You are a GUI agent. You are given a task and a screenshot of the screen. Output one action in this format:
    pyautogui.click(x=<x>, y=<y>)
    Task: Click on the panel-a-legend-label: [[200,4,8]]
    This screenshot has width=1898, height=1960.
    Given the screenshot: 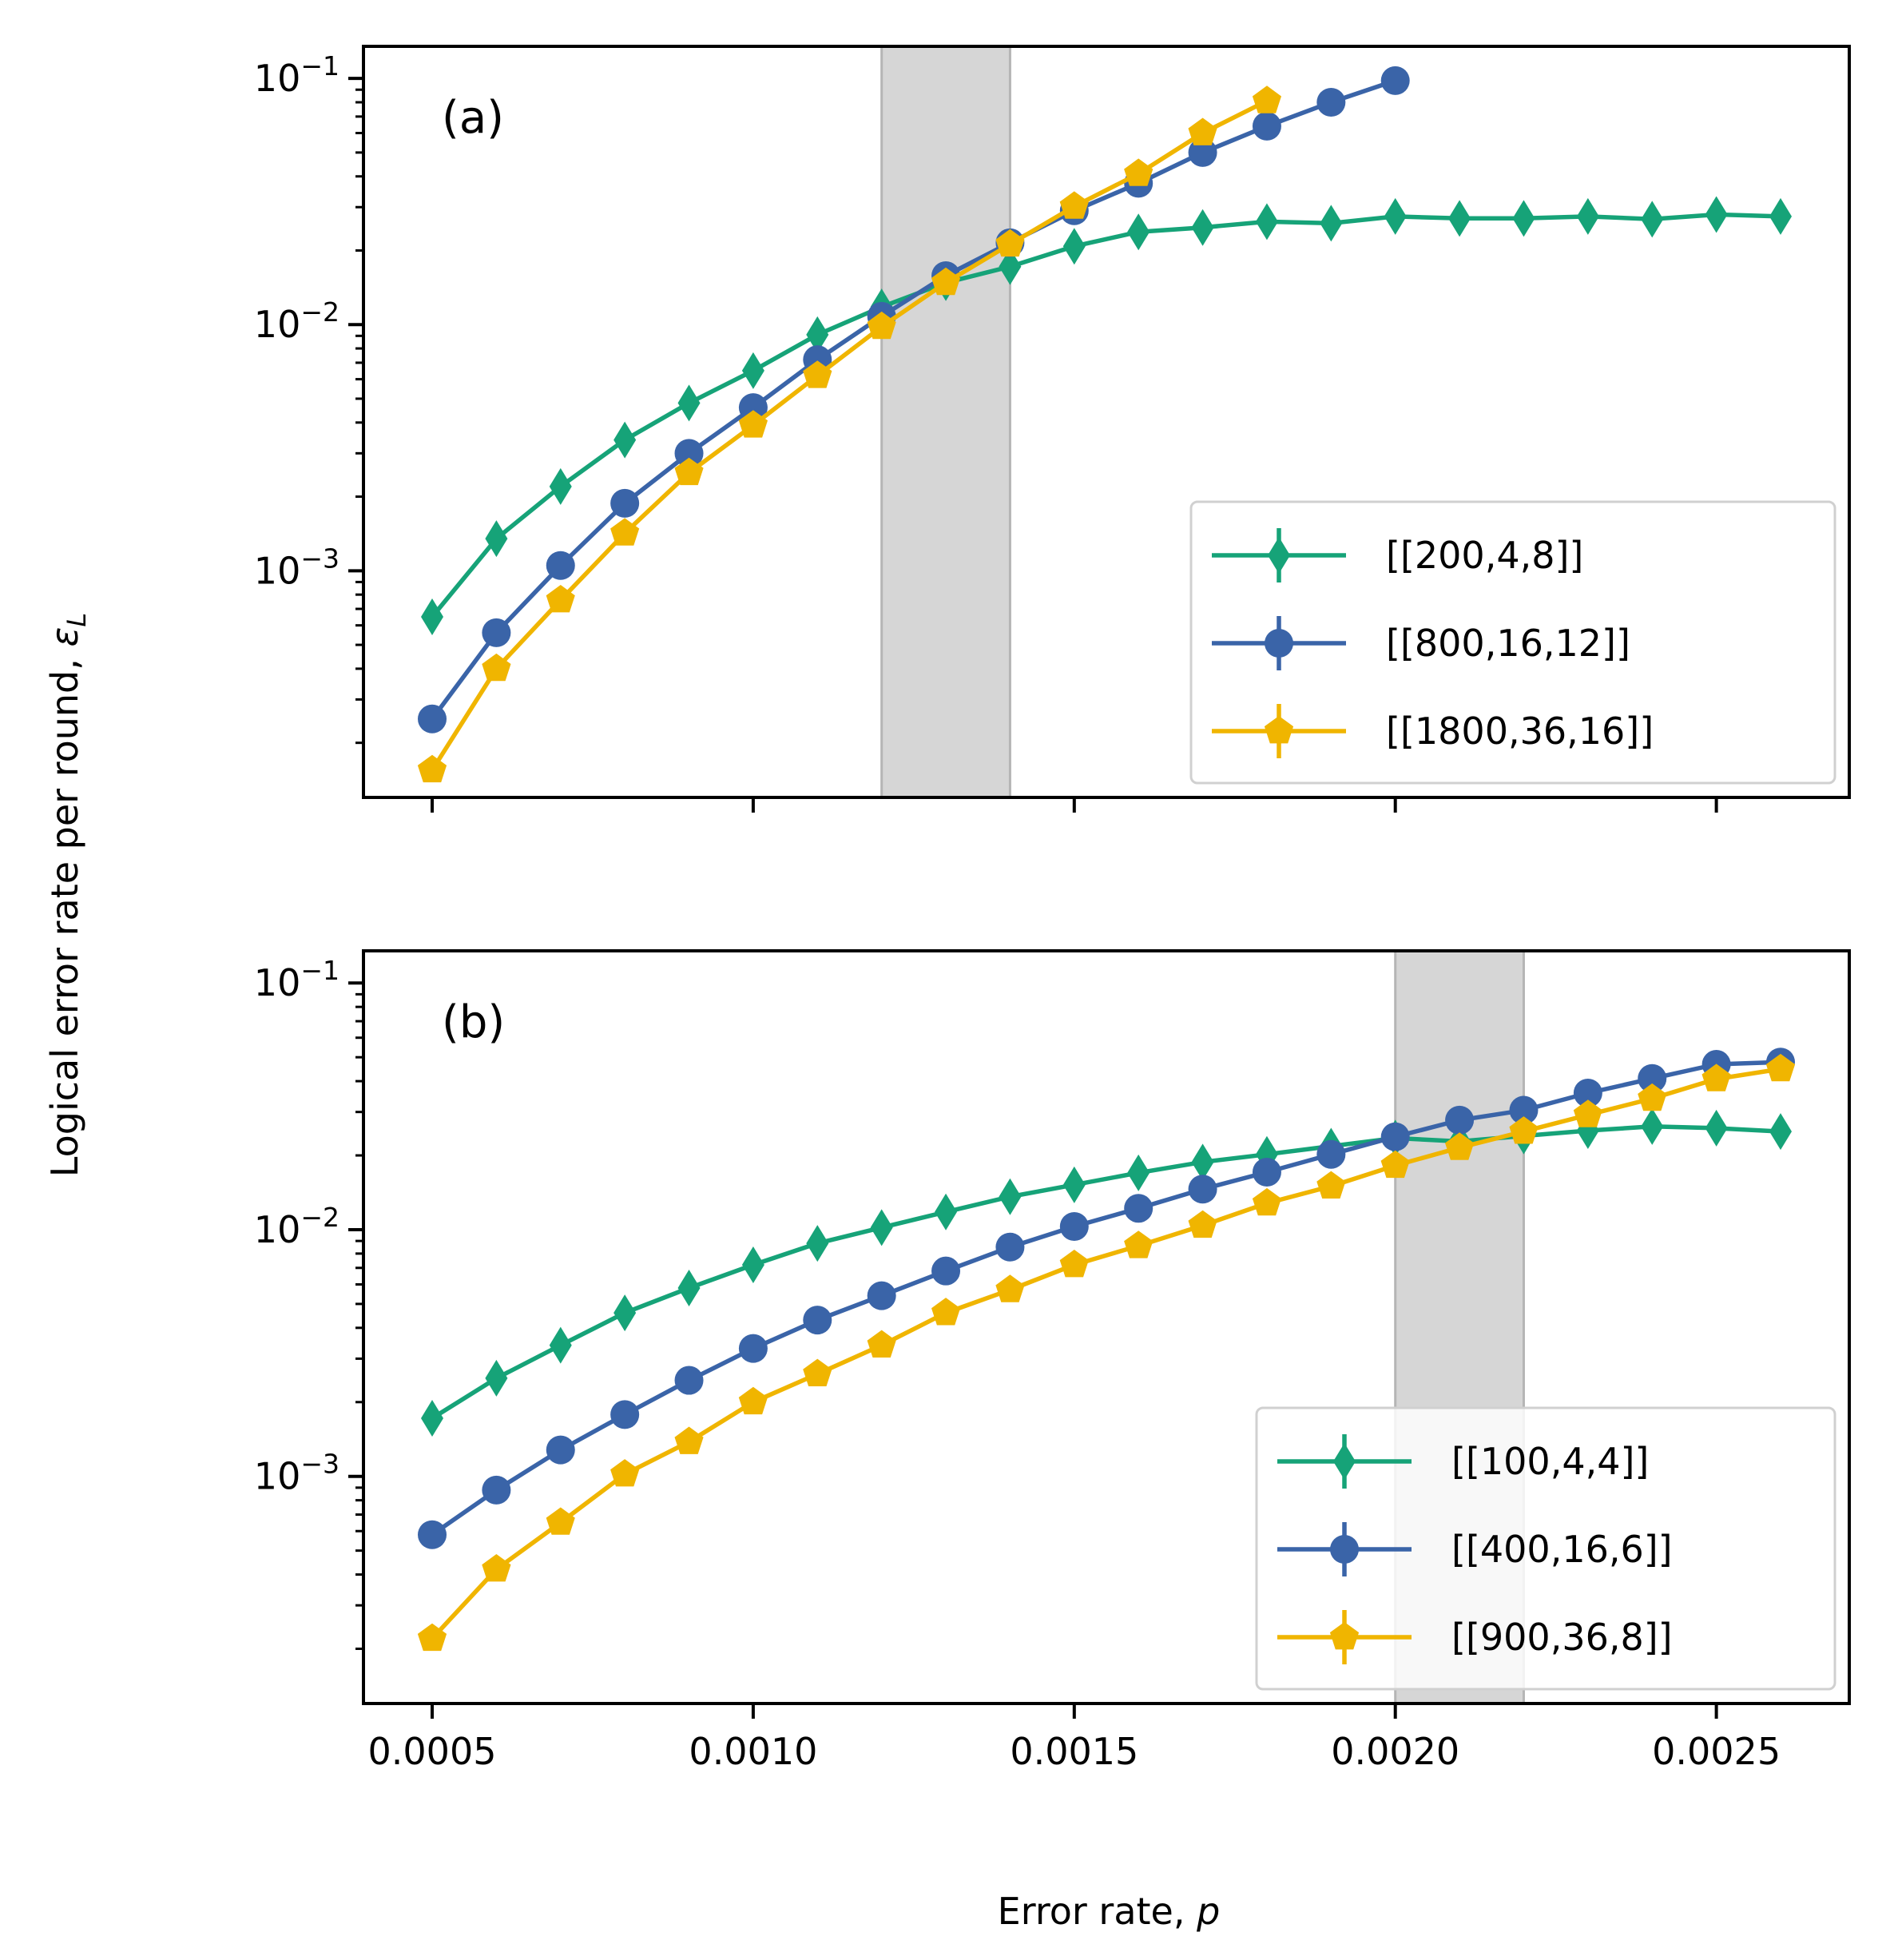 What is the action you would take?
    pyautogui.click(x=1484, y=555)
    